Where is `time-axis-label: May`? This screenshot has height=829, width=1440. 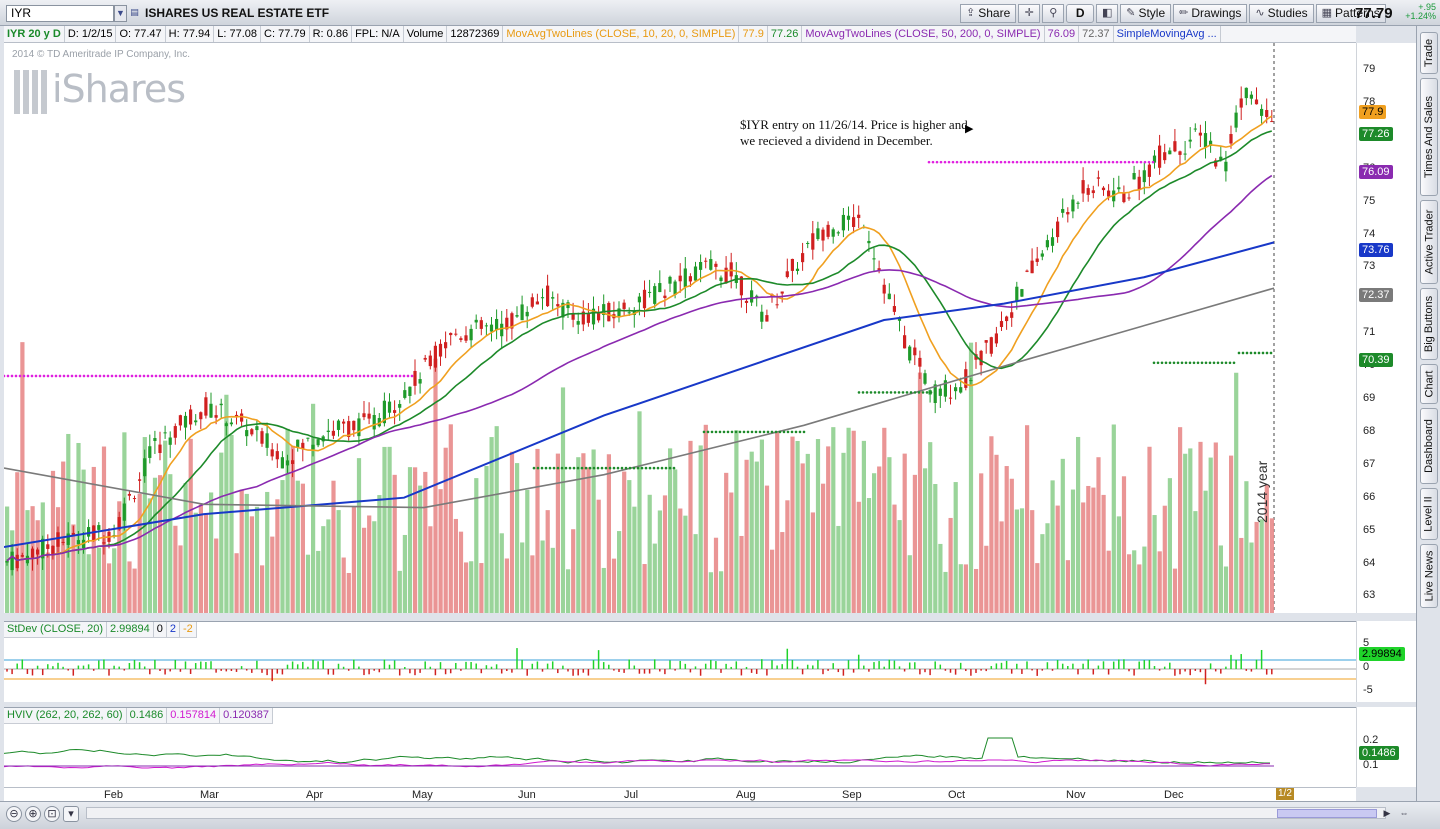
time-axis-label: May is located at coordinates (422, 795).